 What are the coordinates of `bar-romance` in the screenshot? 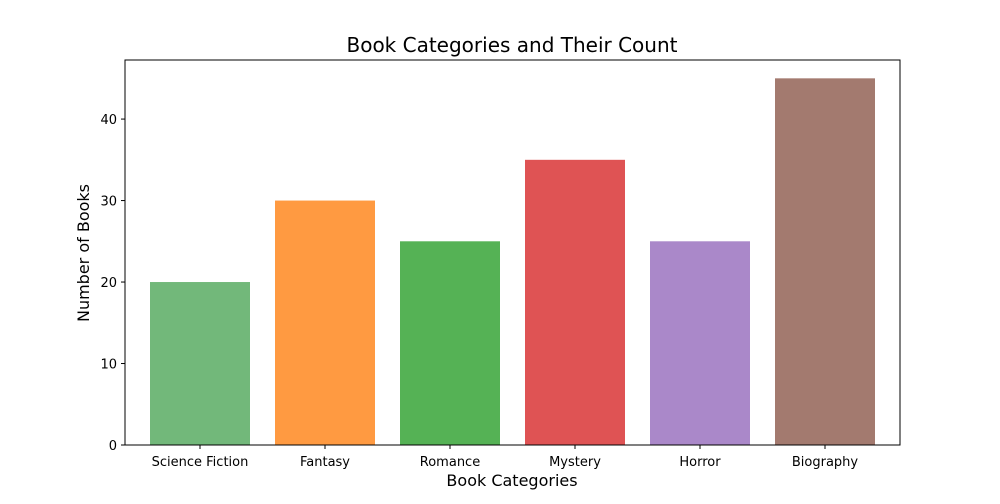 It's located at (450, 343).